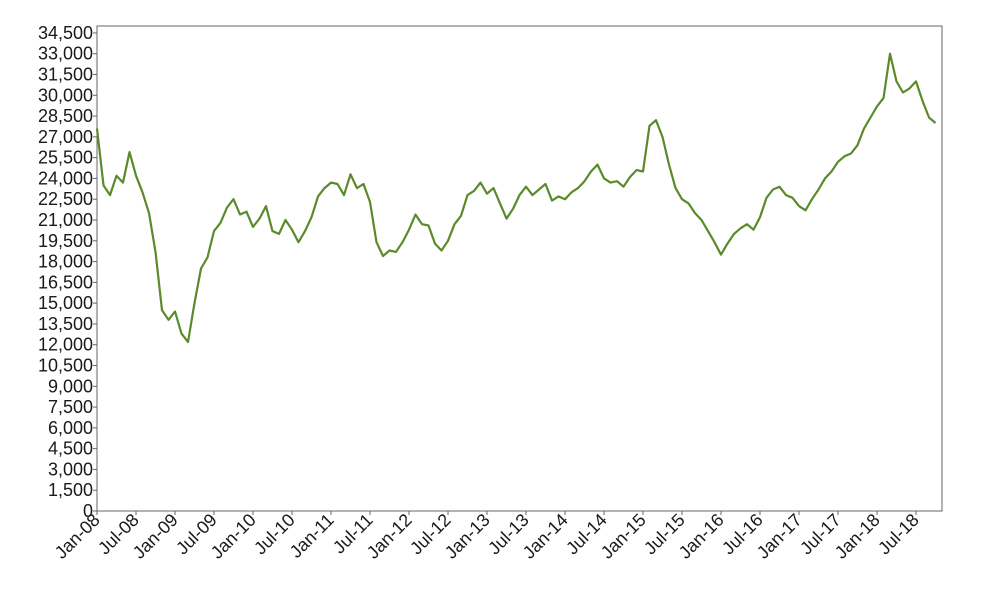 Image resolution: width=1000 pixels, height=600 pixels. I want to click on x-tick-label: Jan-14, so click(545, 536).